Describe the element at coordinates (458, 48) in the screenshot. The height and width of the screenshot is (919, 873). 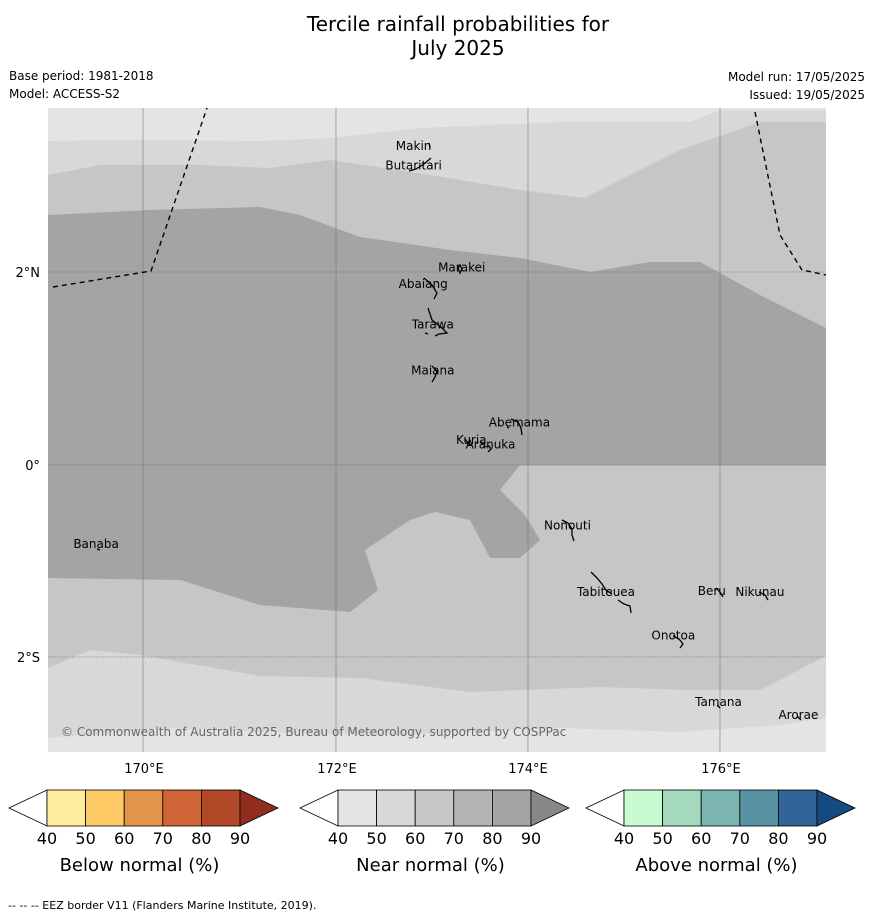
I see `title-line-2: July 2025` at that location.